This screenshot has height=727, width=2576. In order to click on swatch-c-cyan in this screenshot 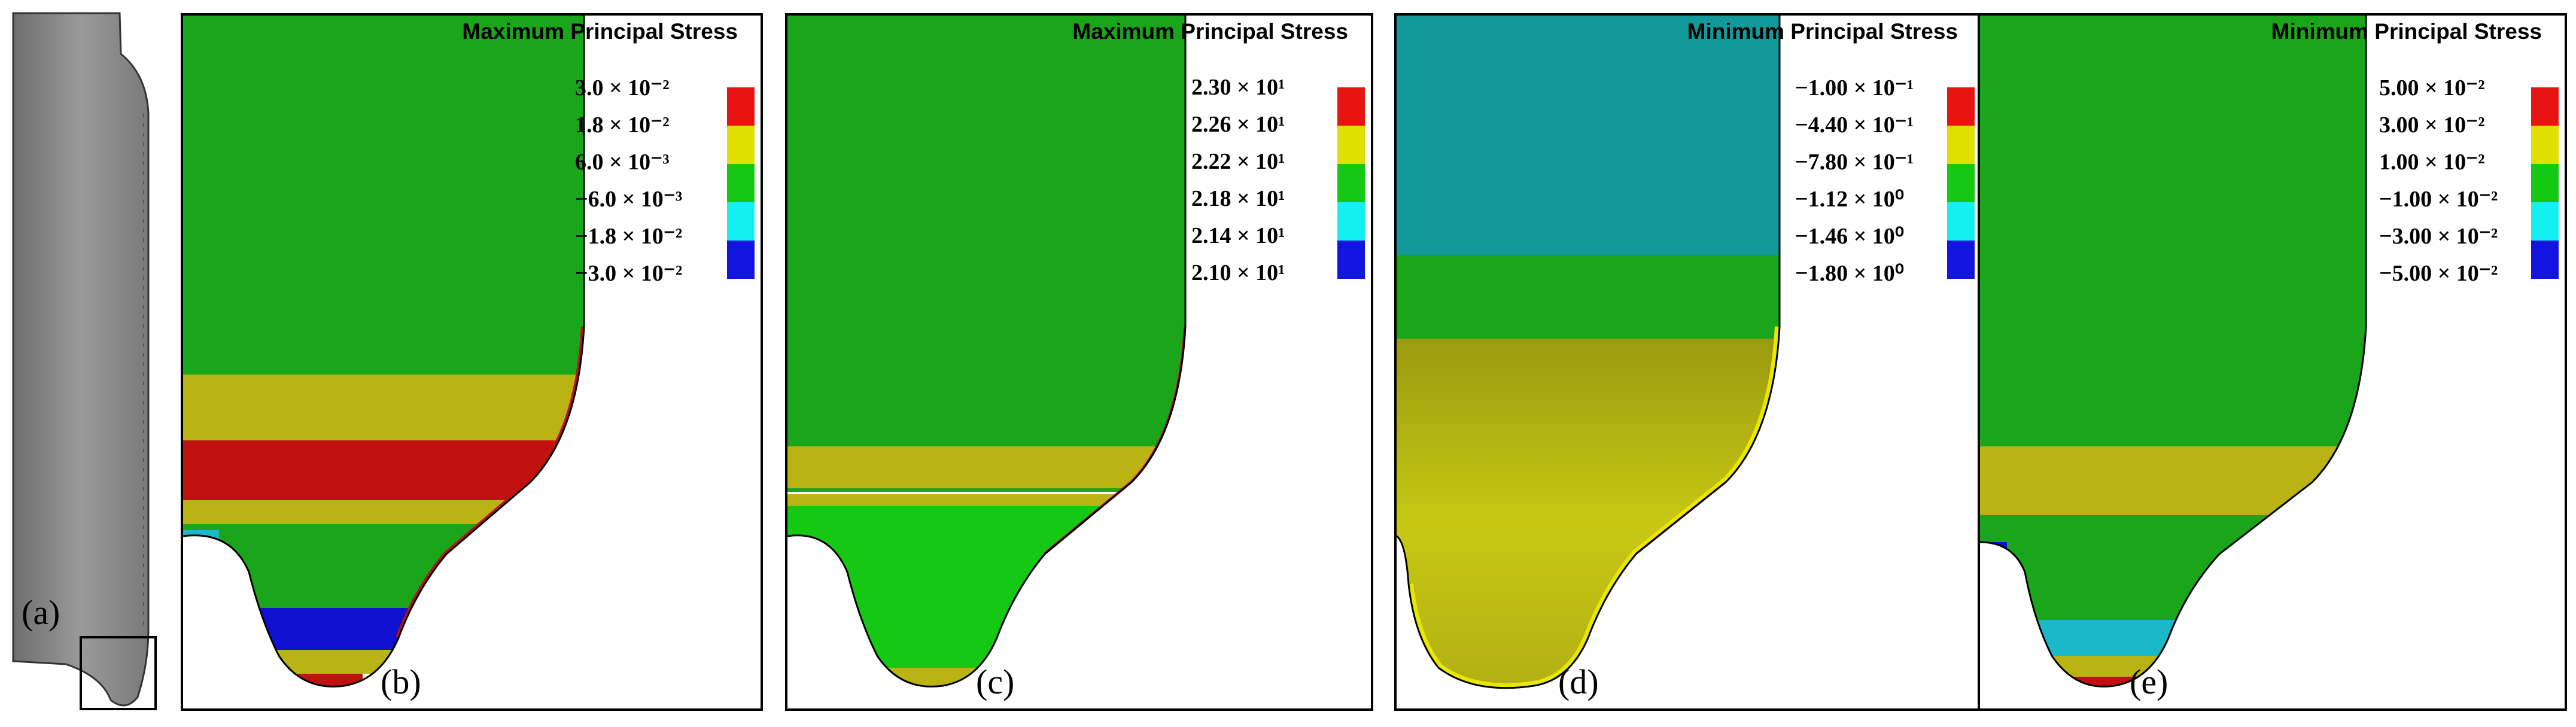, I will do `click(1351, 221)`.